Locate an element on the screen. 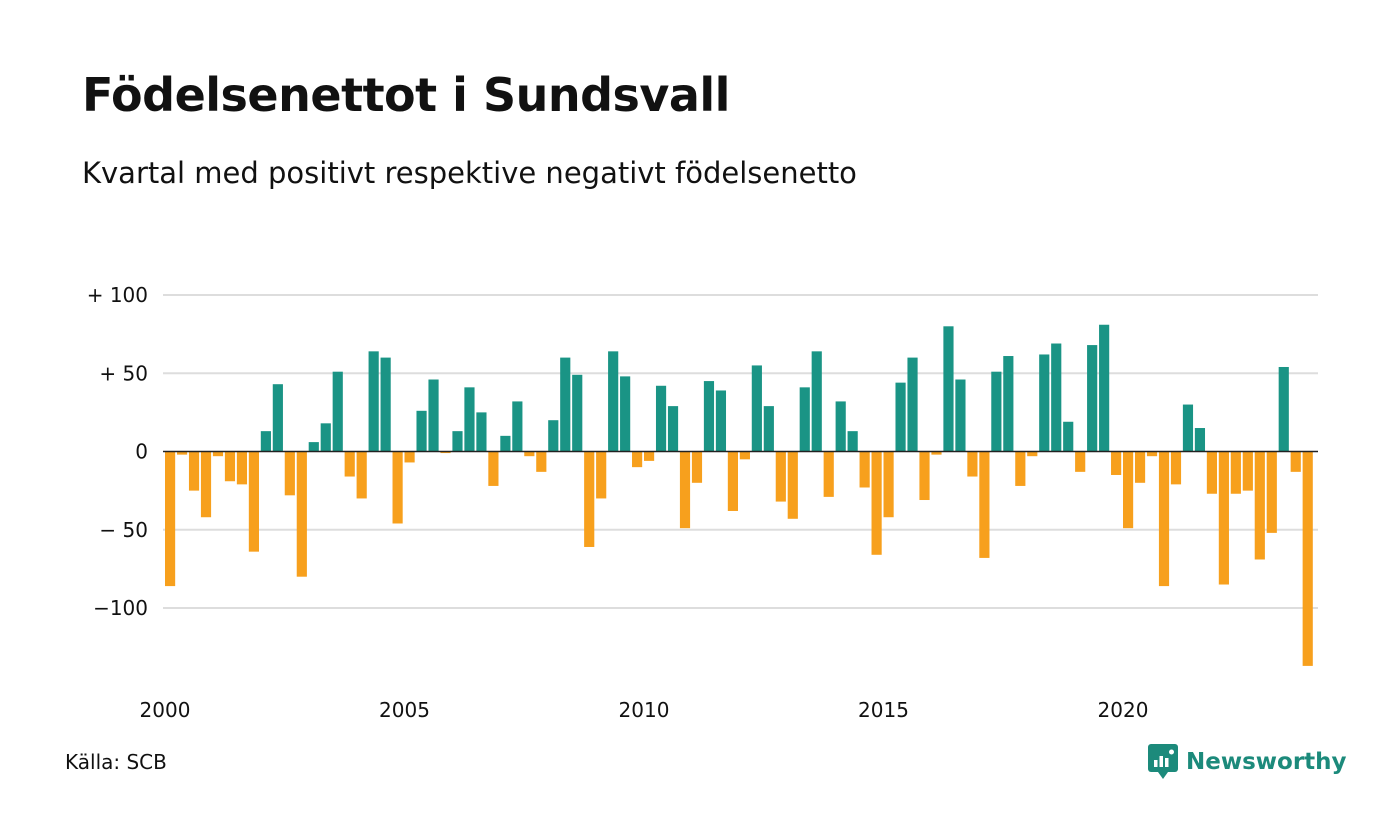 The width and height of the screenshot is (1400, 840). brand-name: Newsworthy is located at coordinates (1266, 762).